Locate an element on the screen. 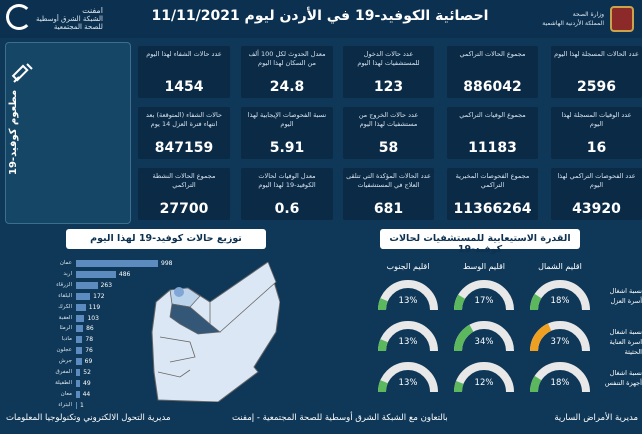 This screenshot has width=642, height=434. gauge-value: 34% is located at coordinates (484, 342).